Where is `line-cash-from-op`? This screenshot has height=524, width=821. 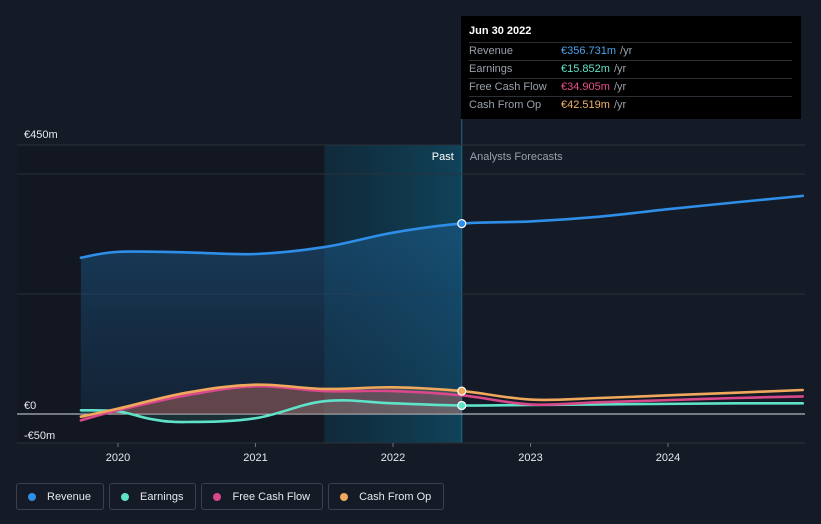
line-cash-from-op is located at coordinates (442, 400).